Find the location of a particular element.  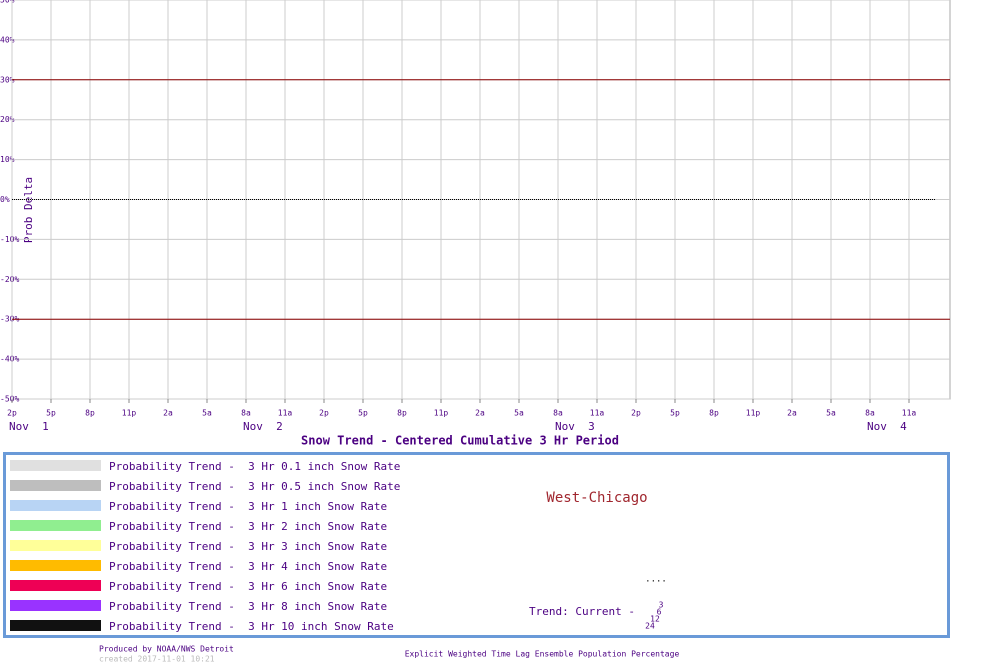

day-label: Nov 4 is located at coordinates (887, 426).